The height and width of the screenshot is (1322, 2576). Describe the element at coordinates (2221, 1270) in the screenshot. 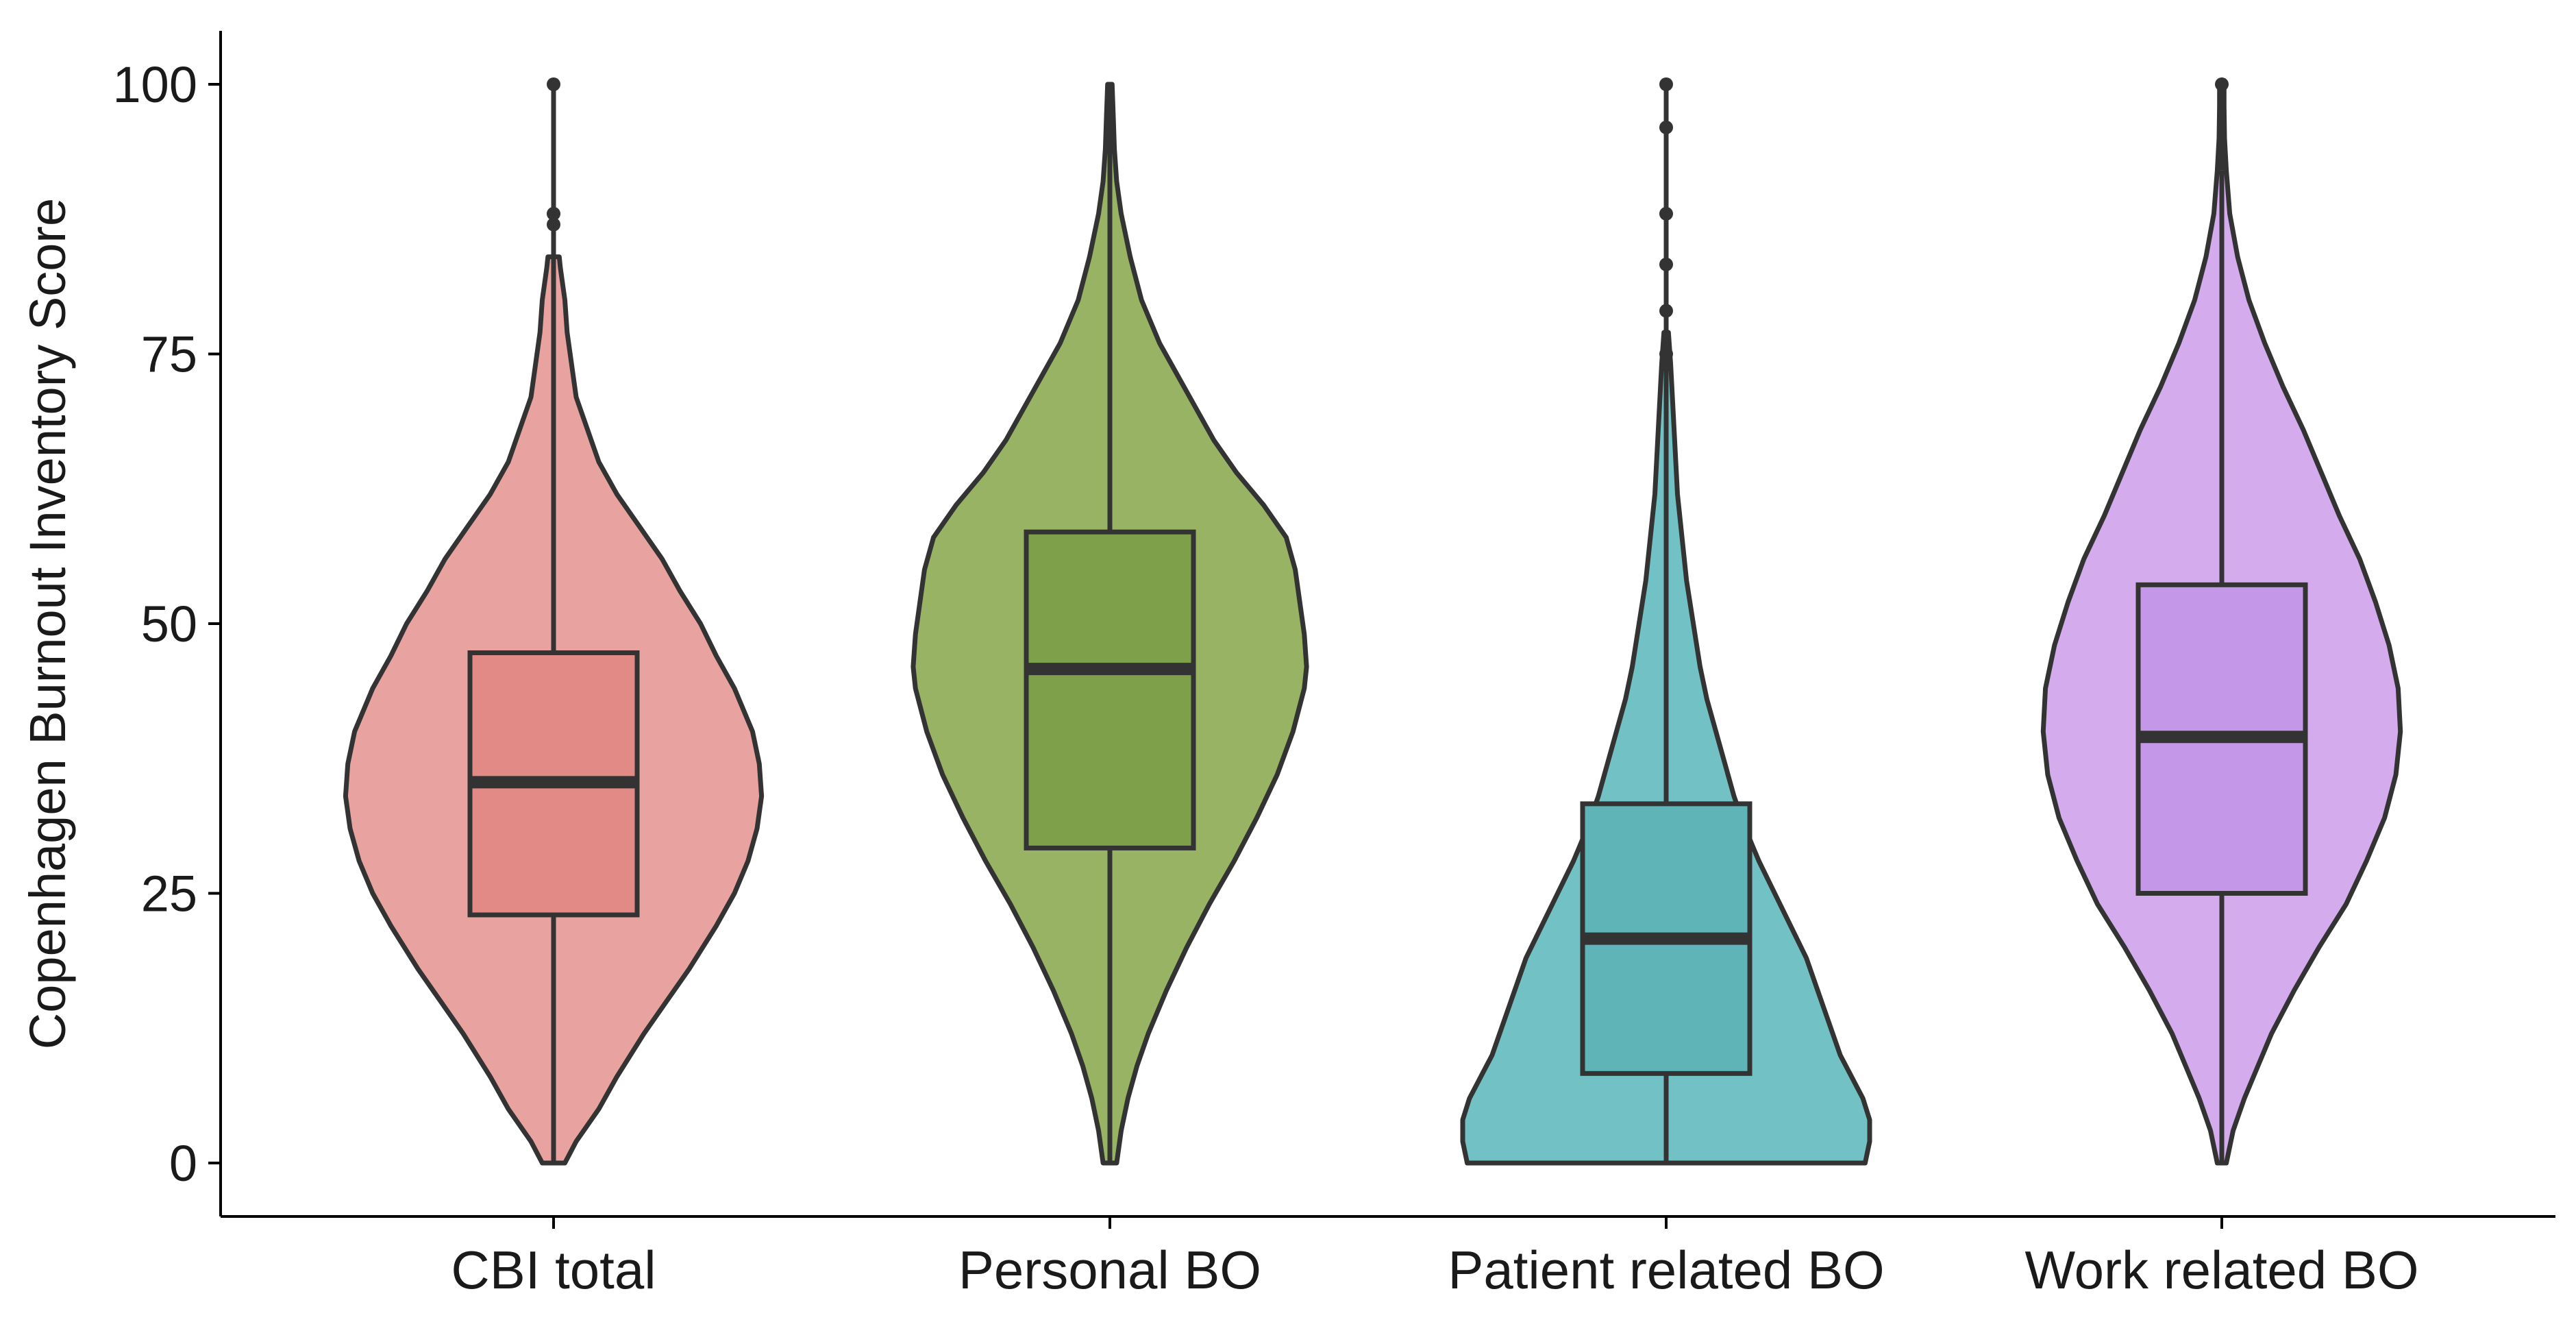

I see `x-tick-label: Work related BO` at that location.